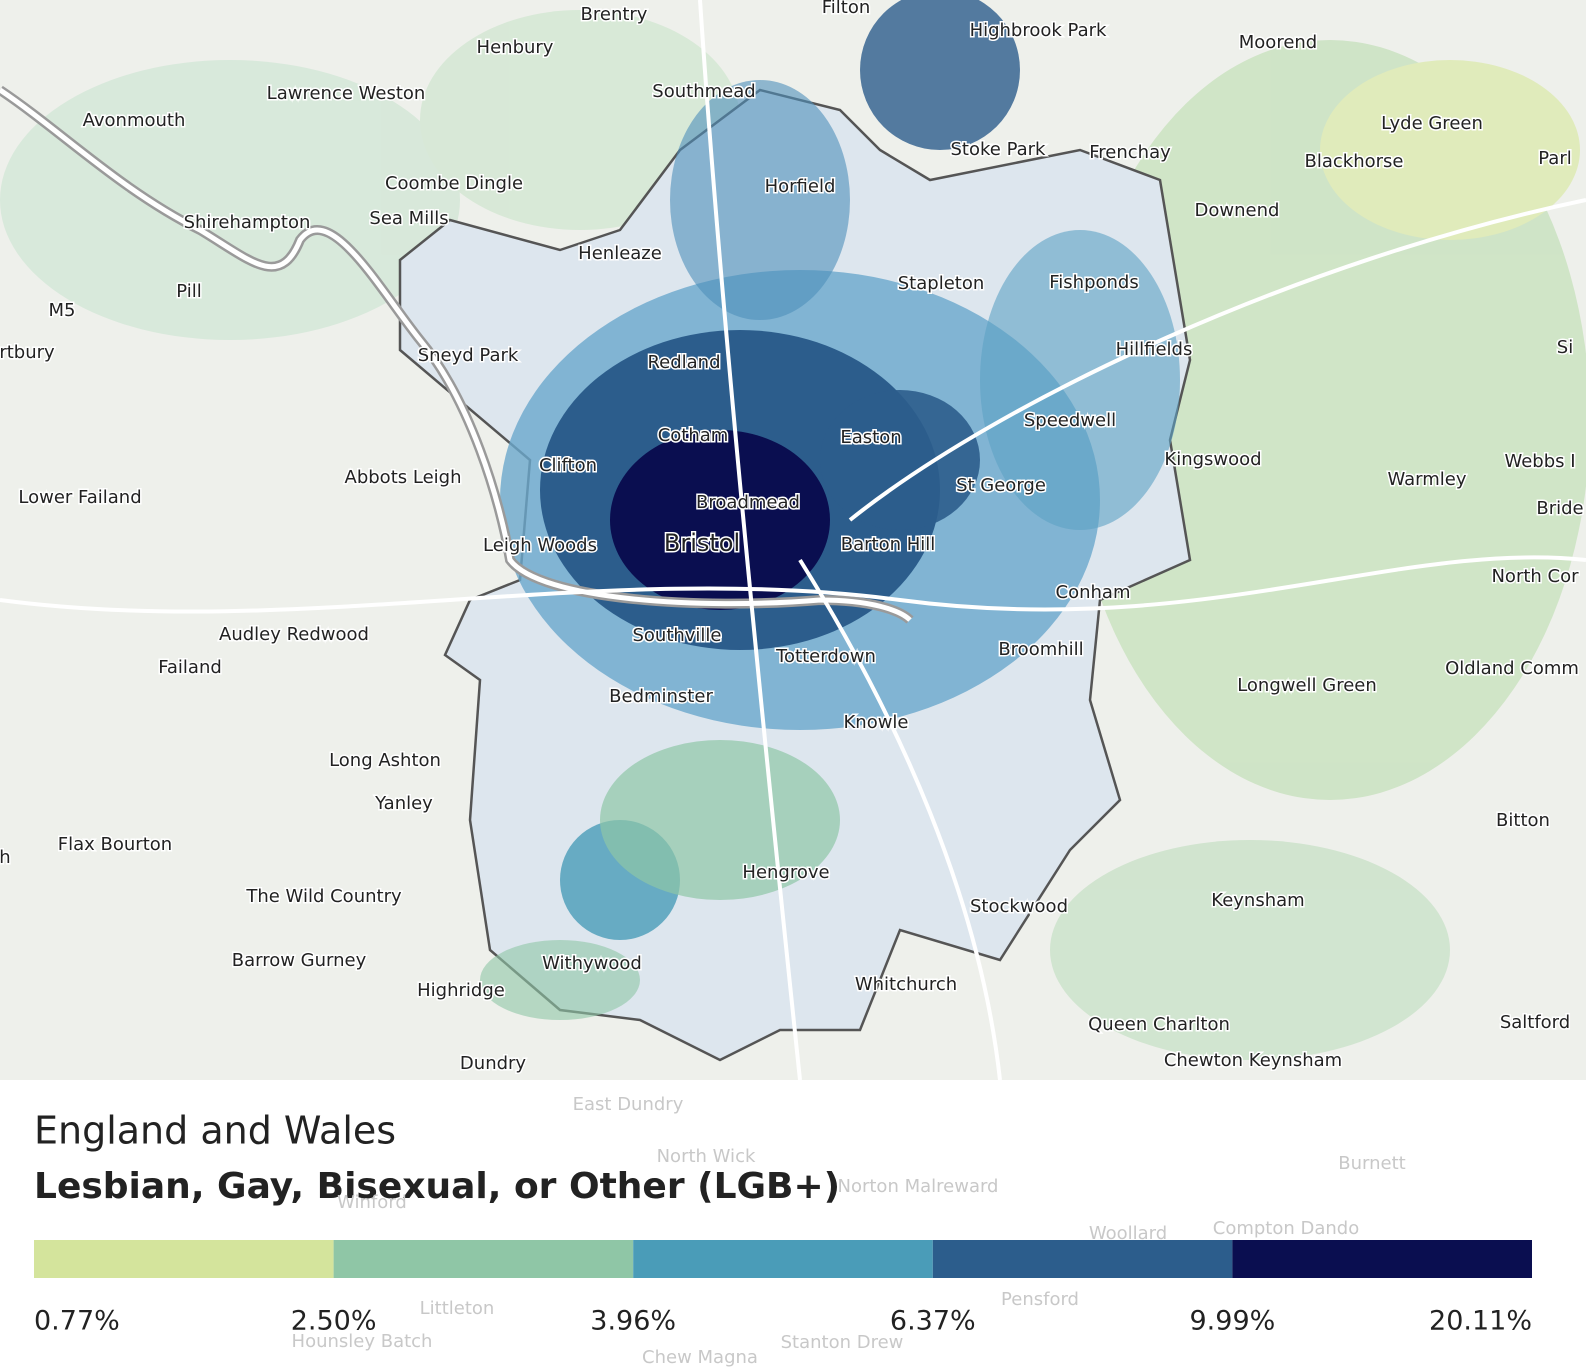  What do you see at coordinates (115, 844) in the screenshot?
I see `place-label: Flax Bourton` at bounding box center [115, 844].